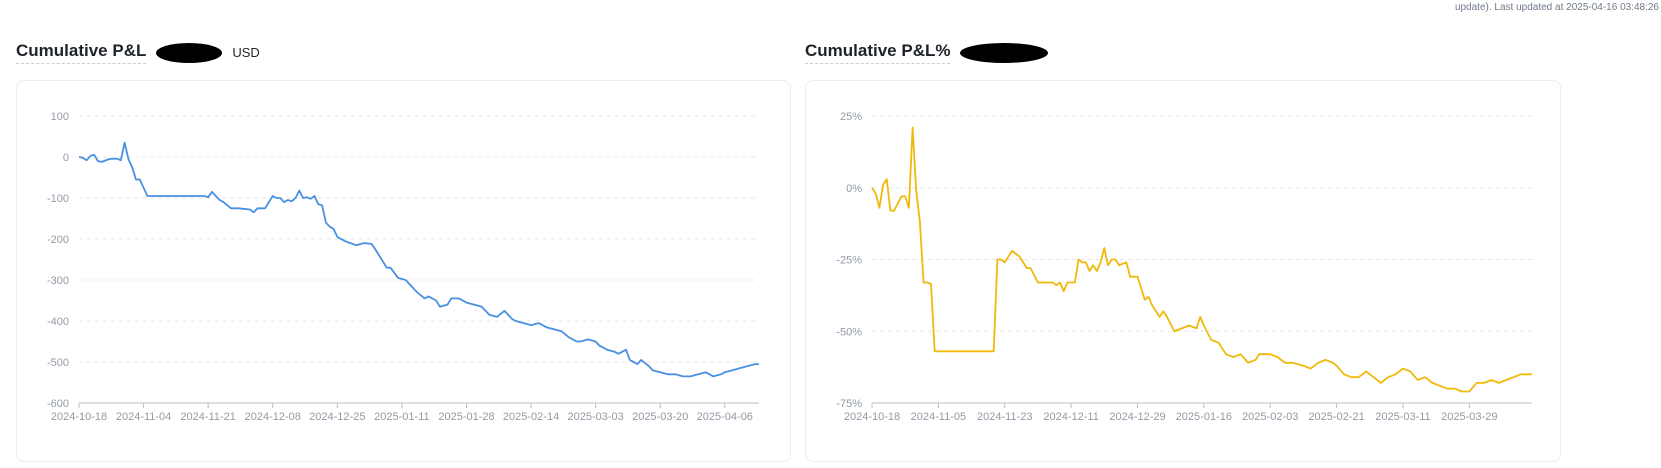 Image resolution: width=1661 pixels, height=468 pixels. Describe the element at coordinates (1070, 417) in the screenshot. I see `x-tick-label: 2024-12-11` at that location.